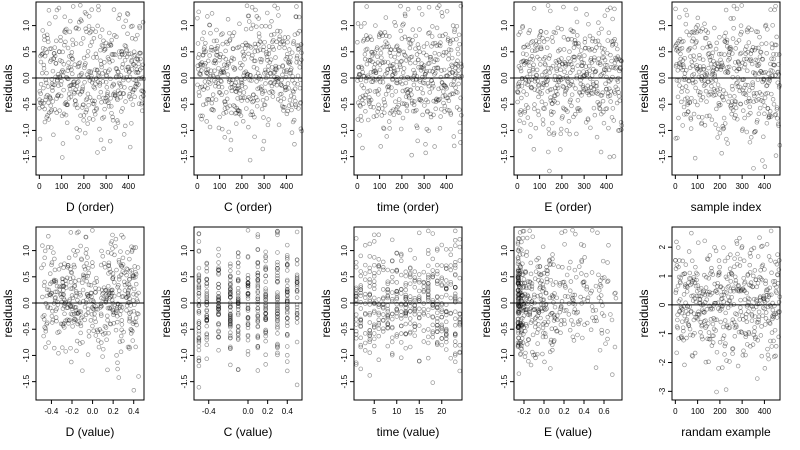 The image size is (800, 450). What do you see at coordinates (344, 355) in the screenshot?
I see `y-tick-label: -1.0` at bounding box center [344, 355].